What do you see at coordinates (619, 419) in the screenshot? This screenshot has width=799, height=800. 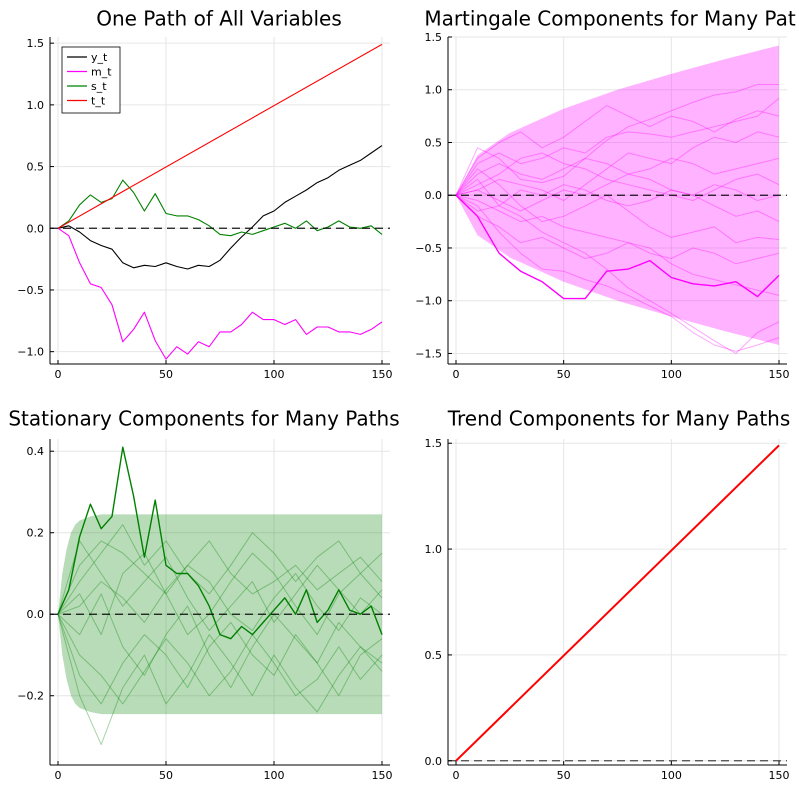 I see `chart-title: Trend Components for Many Paths` at bounding box center [619, 419].